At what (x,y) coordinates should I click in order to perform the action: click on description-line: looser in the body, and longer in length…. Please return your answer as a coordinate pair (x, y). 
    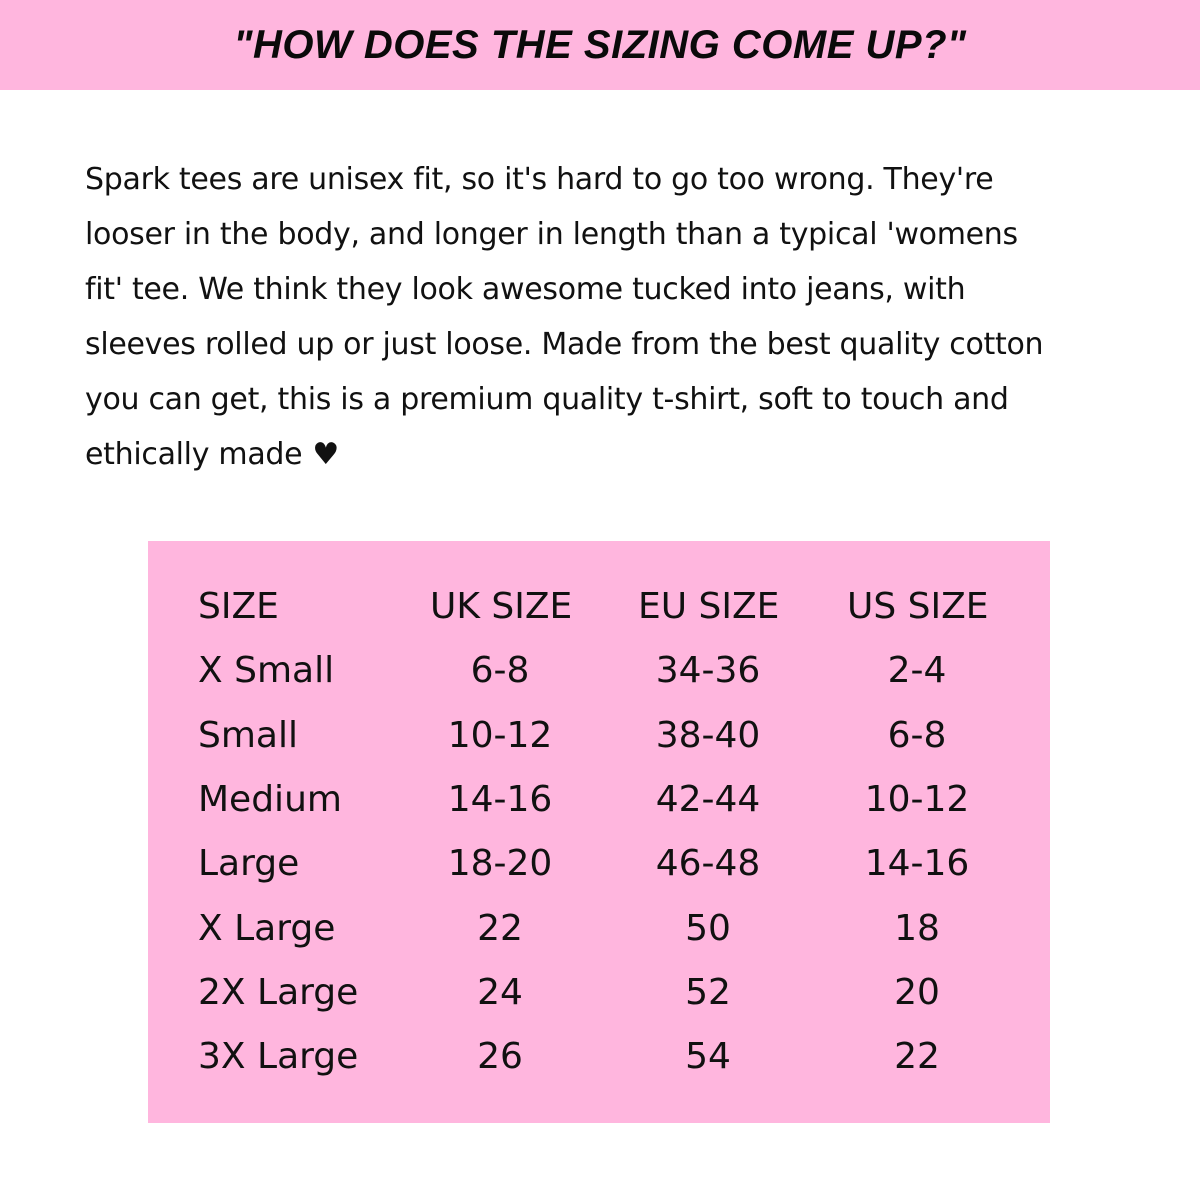
    Looking at the image, I should click on (551, 234).